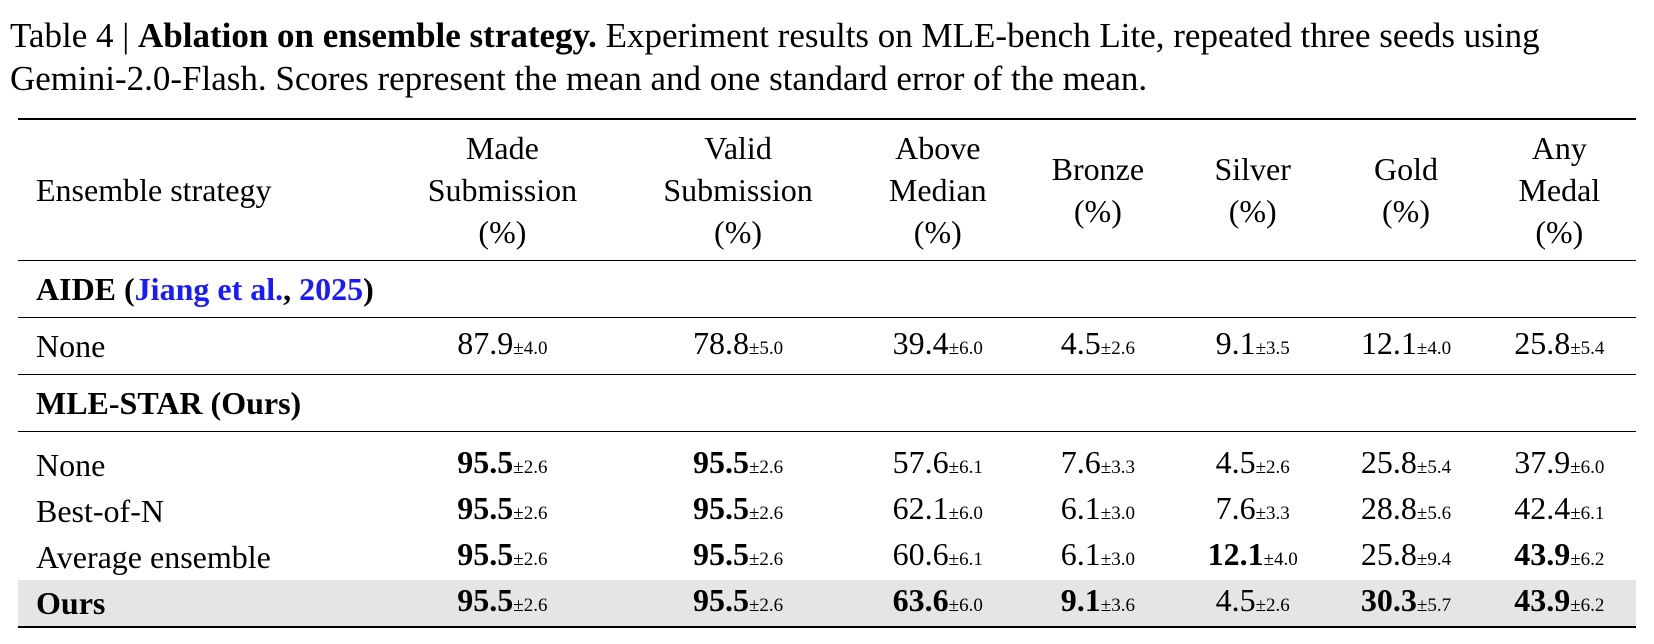  What do you see at coordinates (70, 35) in the screenshot?
I see `caption-label: Table 4 |` at bounding box center [70, 35].